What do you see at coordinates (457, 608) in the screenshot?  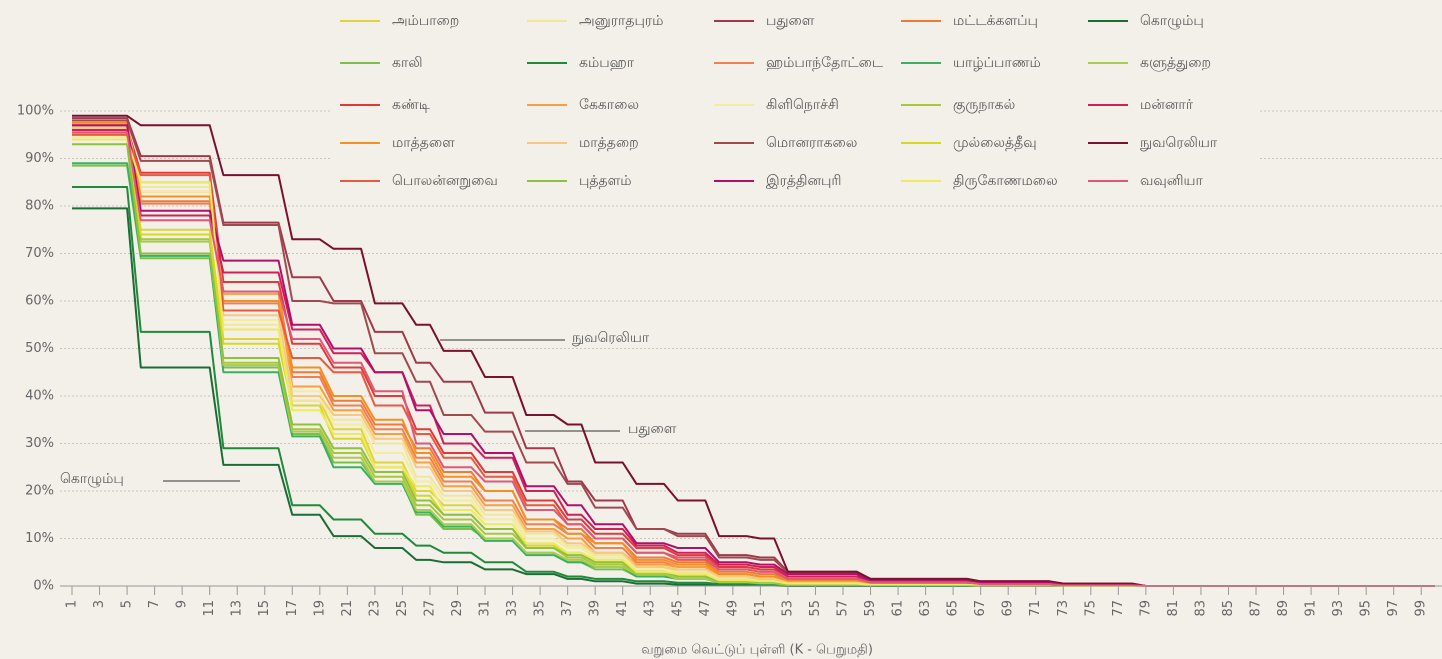 I see `x-tick-label: 29` at bounding box center [457, 608].